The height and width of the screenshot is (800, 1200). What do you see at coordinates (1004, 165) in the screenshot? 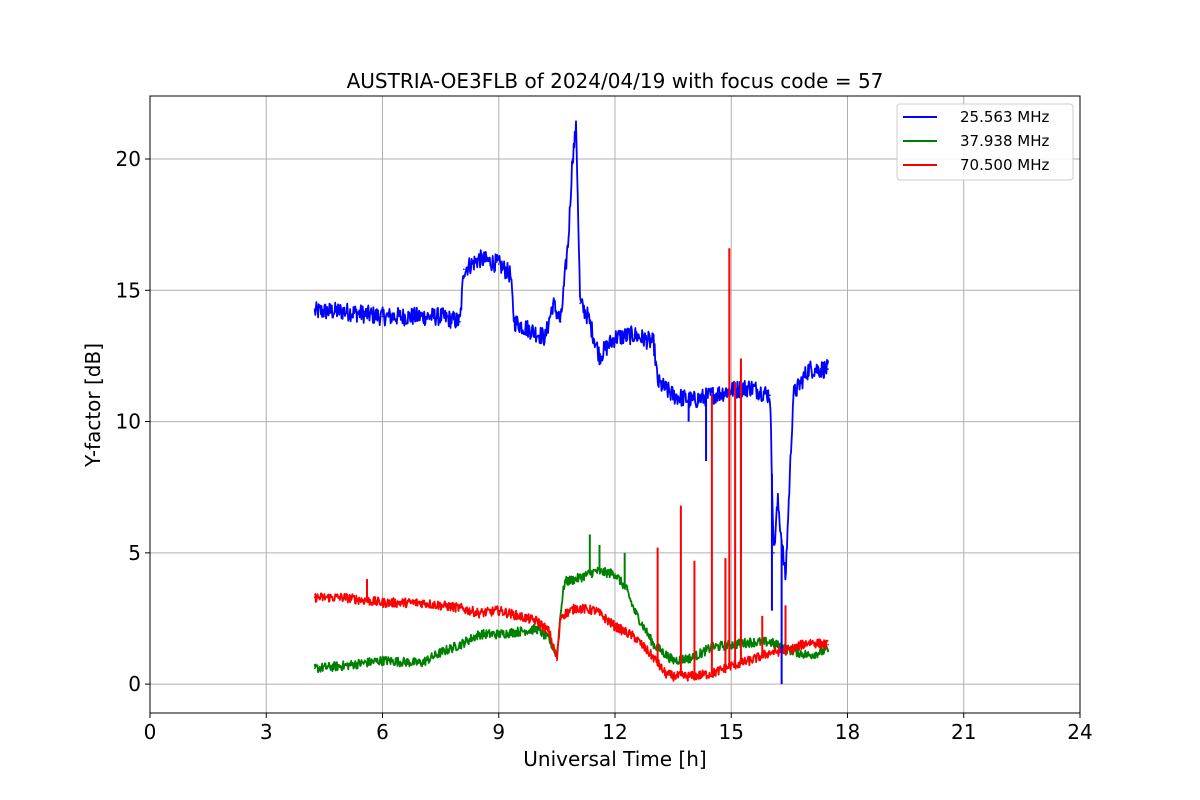
I see `legend-label: 70.500 MHz` at bounding box center [1004, 165].